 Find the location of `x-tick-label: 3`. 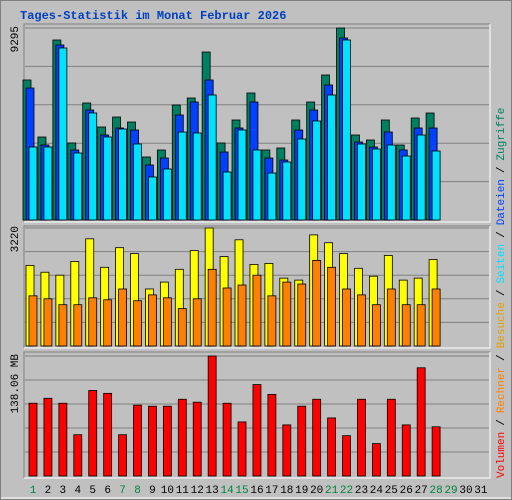

x-tick-label: 3 is located at coordinates (63, 491).